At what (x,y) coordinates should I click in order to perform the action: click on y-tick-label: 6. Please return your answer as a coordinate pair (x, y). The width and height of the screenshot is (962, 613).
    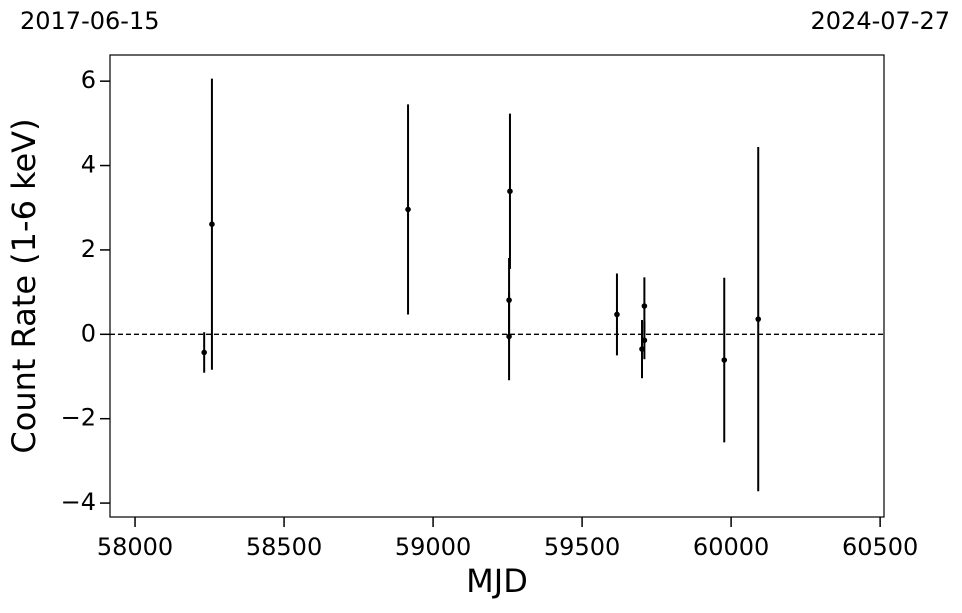
    Looking at the image, I should click on (88, 80).